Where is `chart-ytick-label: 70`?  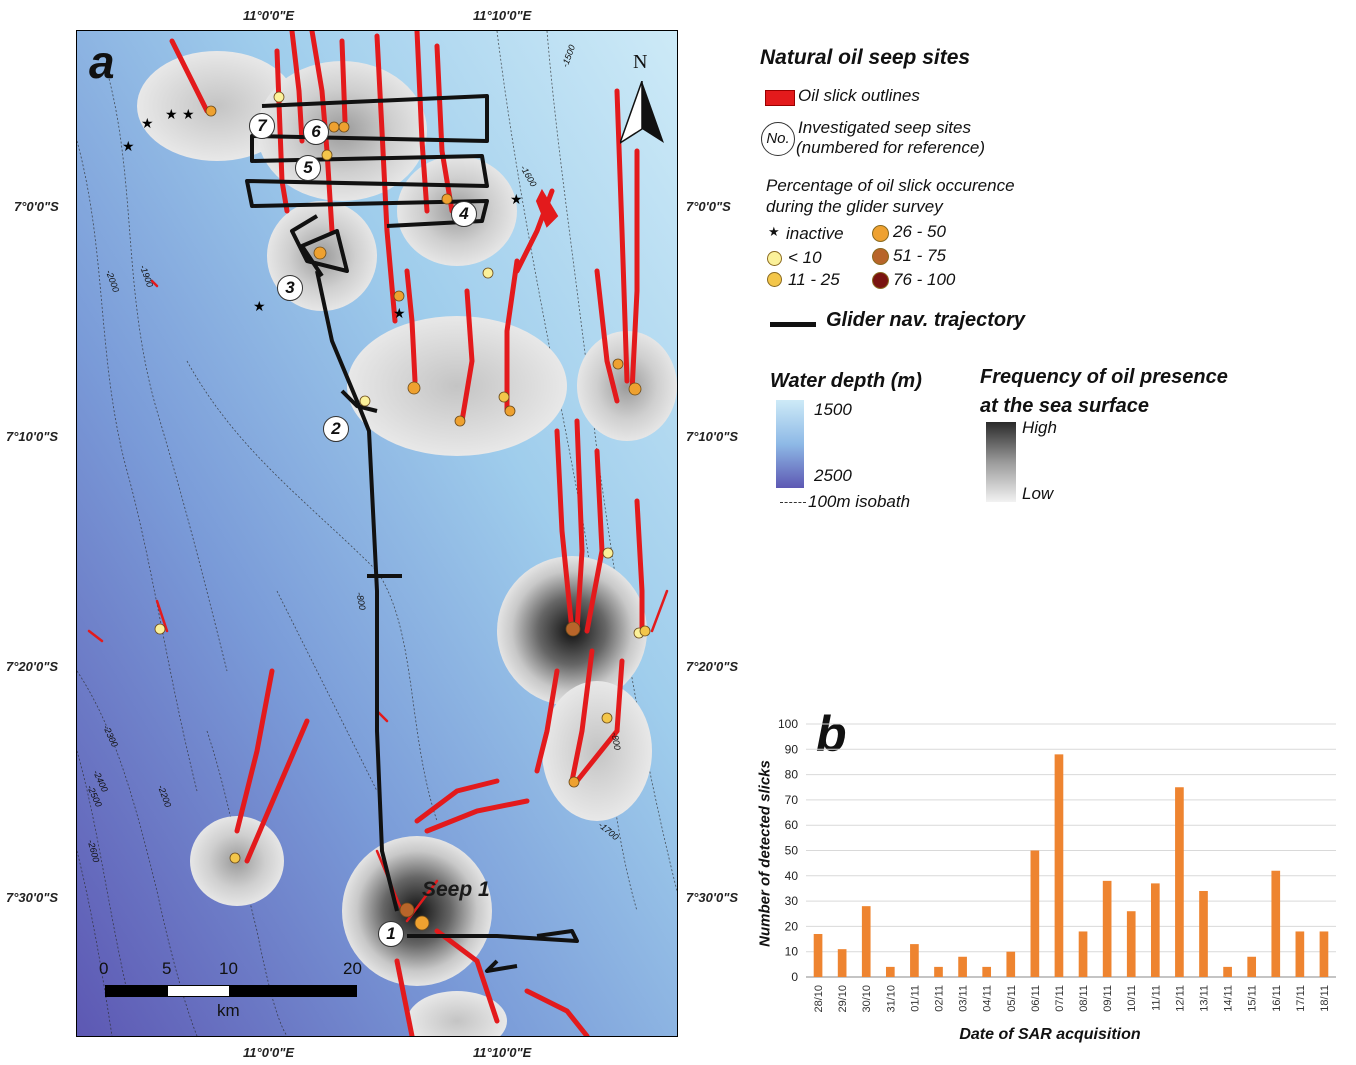
chart-ytick-label: 70 is located at coordinates (792, 800).